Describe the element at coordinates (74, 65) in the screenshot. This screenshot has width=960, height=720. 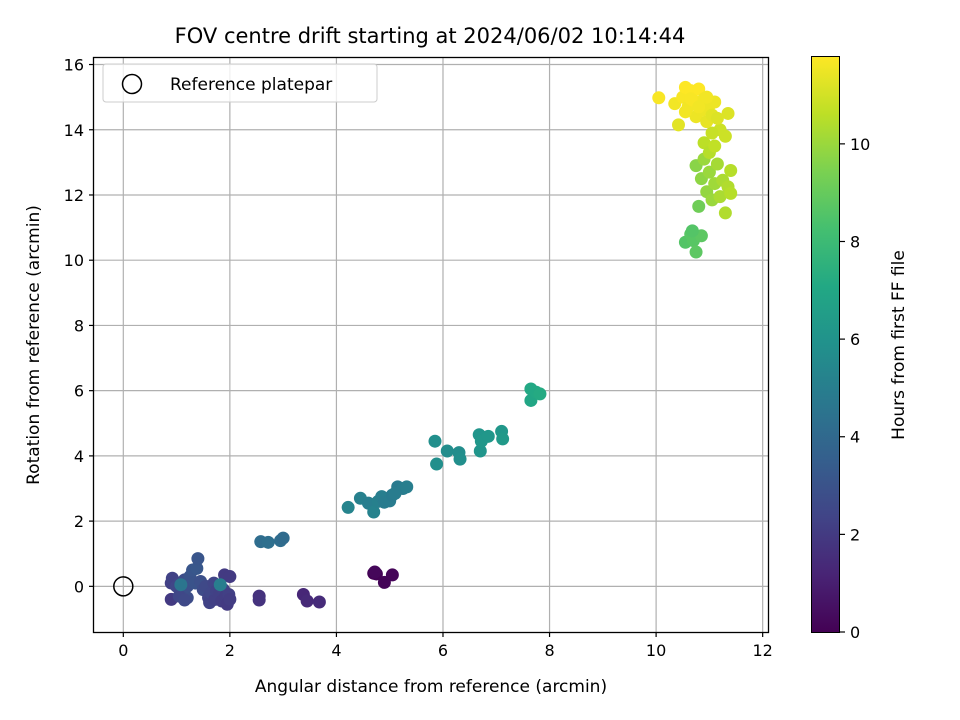
I see `y-tick-label: 16` at that location.